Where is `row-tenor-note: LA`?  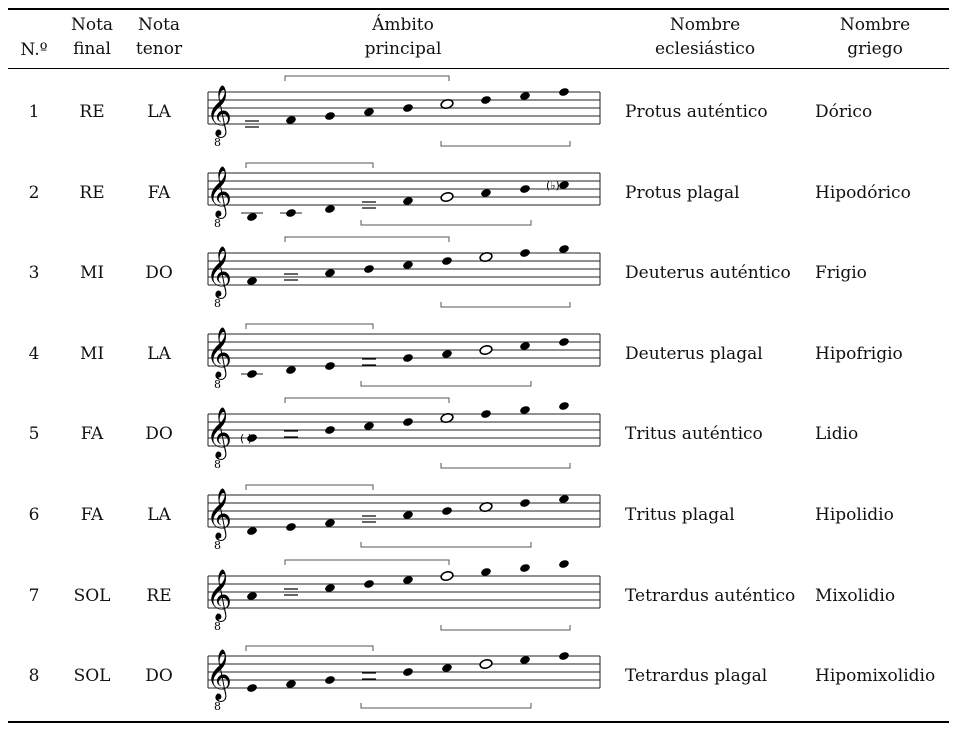 row-tenor-note: LA is located at coordinates (159, 515).